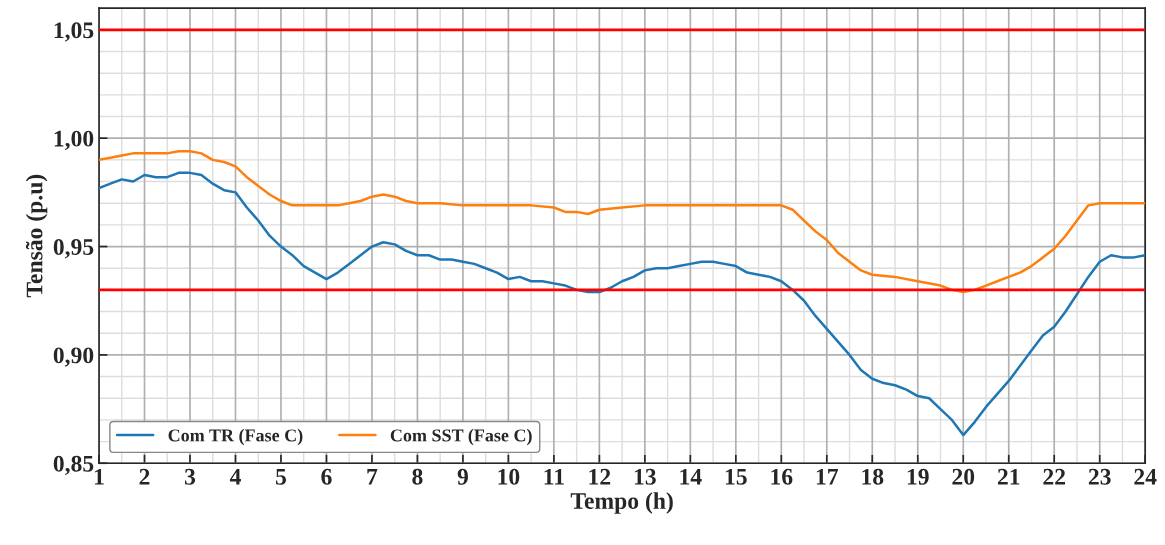 This screenshot has height=545, width=1165. Describe the element at coordinates (461, 437) in the screenshot. I see `legend-label: Com SST (Fase C)` at that location.